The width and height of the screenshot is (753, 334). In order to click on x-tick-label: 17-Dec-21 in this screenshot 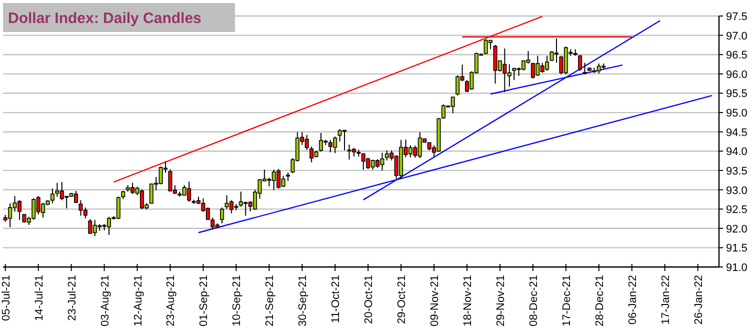, I will do `click(566, 300)`.